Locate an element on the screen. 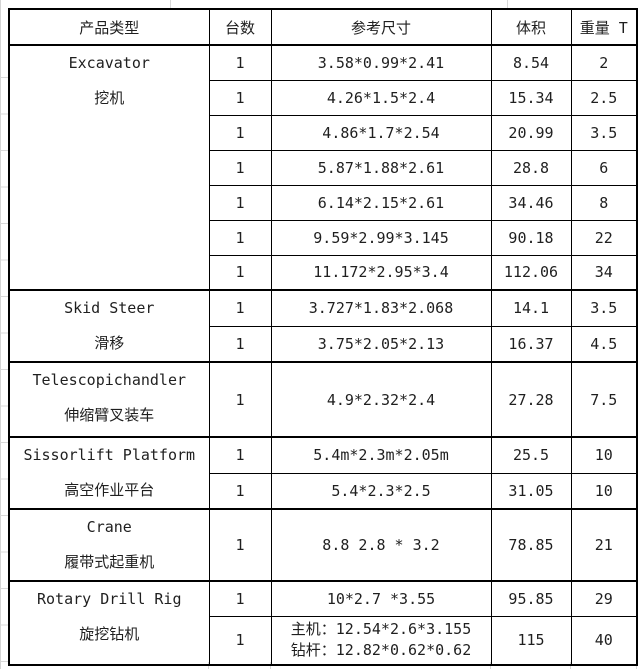 Image resolution: width=643 pixels, height=669 pixels. cell-weight: 4.5 is located at coordinates (604, 344).